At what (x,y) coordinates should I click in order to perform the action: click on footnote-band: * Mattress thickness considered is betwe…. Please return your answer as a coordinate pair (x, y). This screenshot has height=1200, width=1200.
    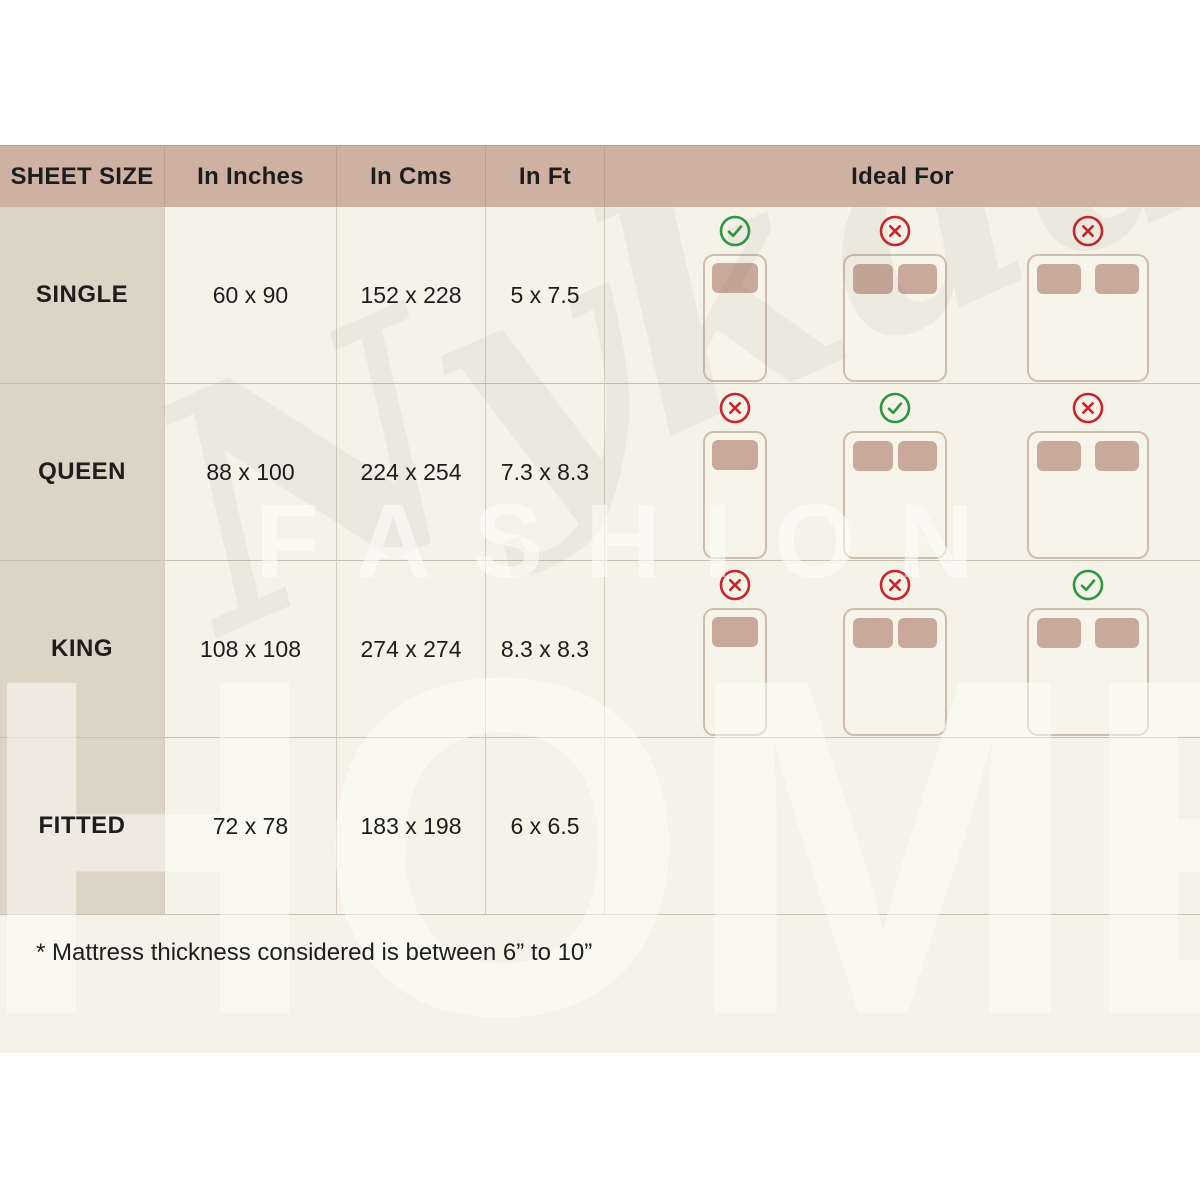
    Looking at the image, I should click on (600, 984).